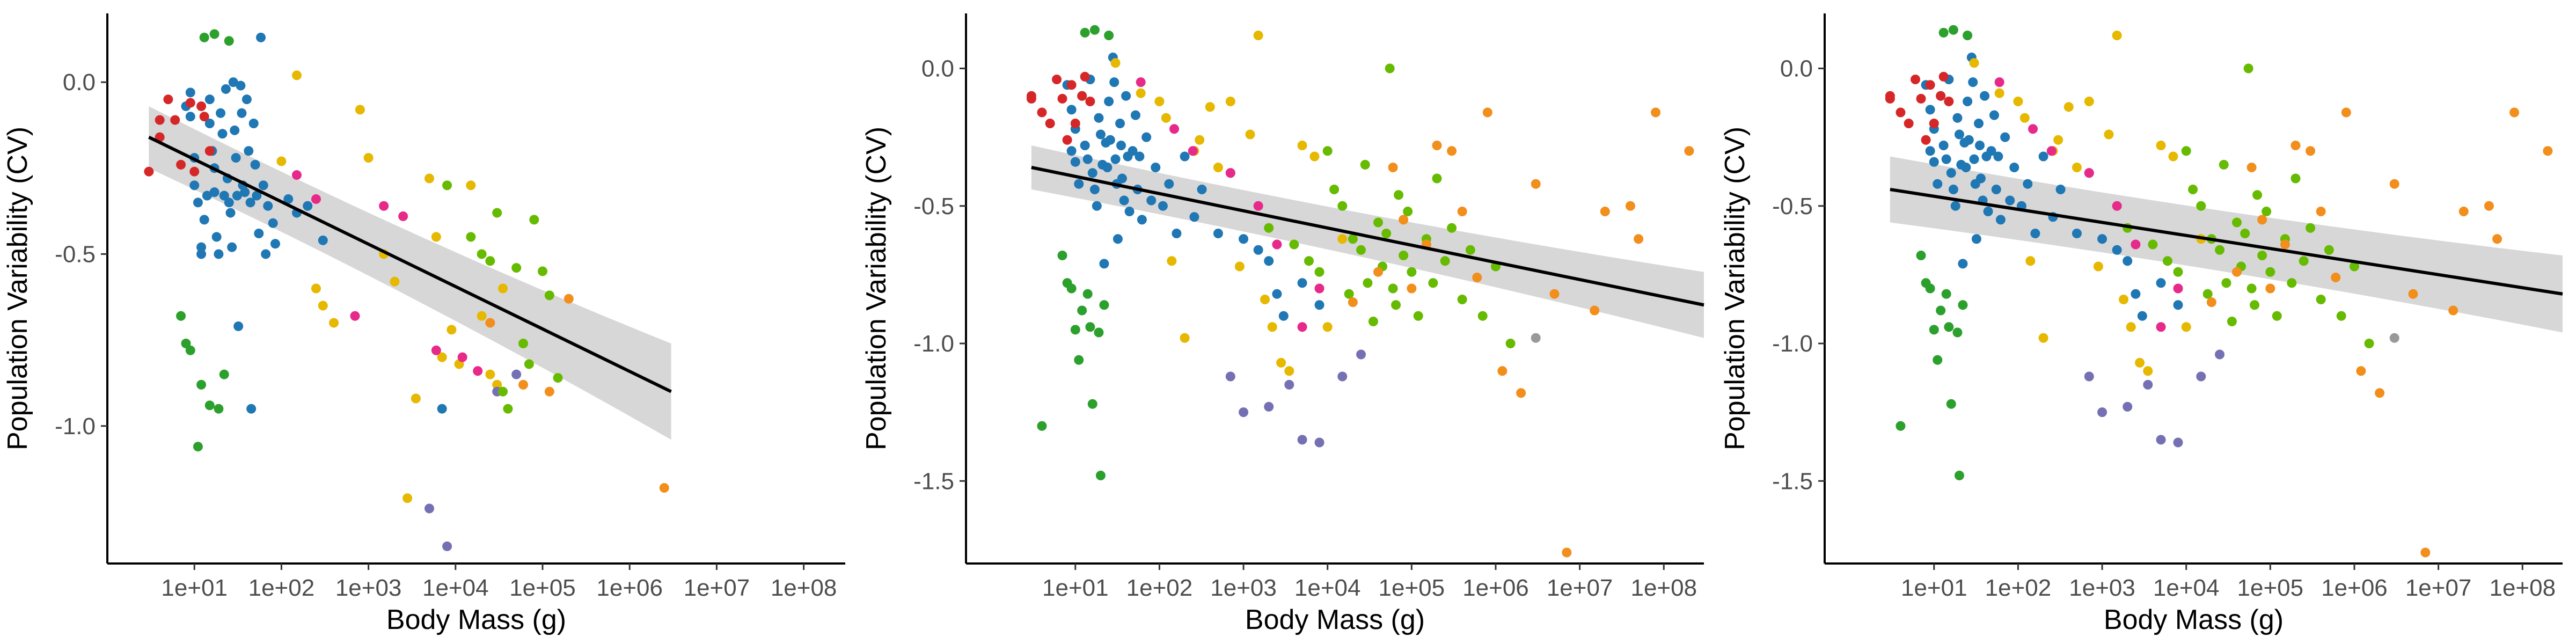 This screenshot has width=2576, height=644. I want to click on regression-line, so click(2226, 242).